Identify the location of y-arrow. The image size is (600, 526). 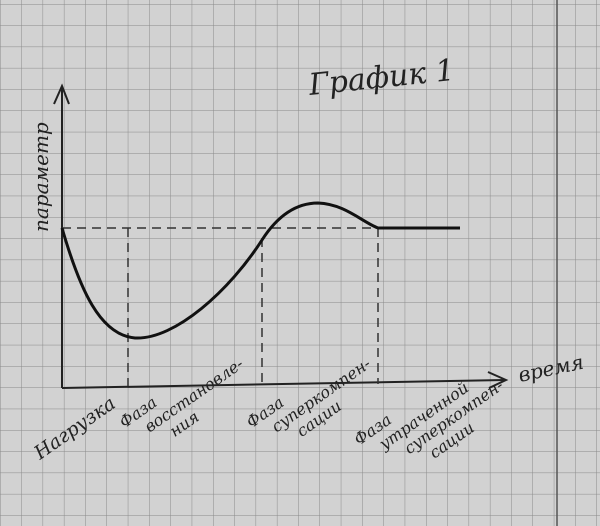
(61, 94).